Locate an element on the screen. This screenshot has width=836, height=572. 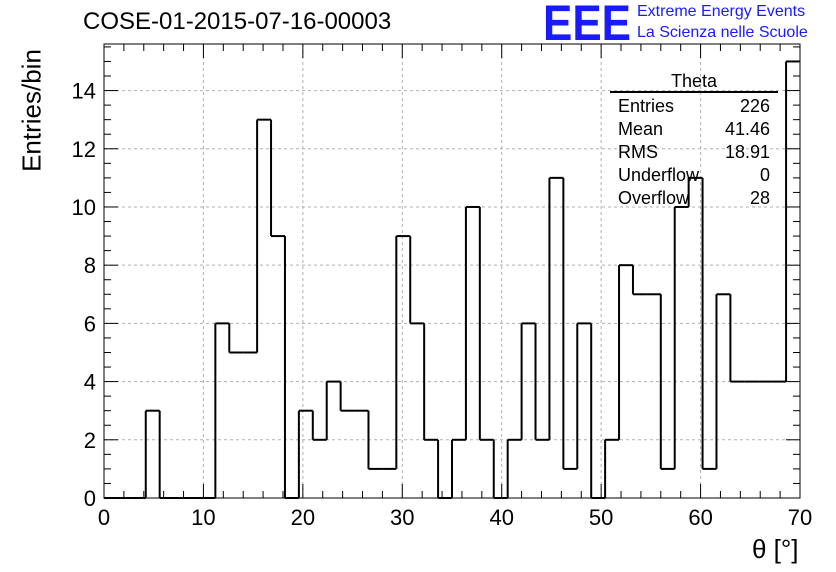
y-tick-label: 4 is located at coordinates (90, 382).